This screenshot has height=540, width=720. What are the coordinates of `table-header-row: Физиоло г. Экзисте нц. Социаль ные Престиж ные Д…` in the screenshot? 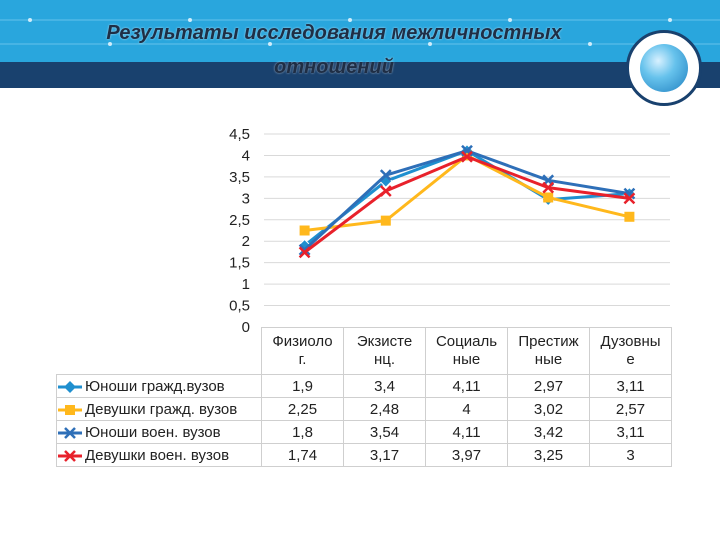 It's located at (364, 351).